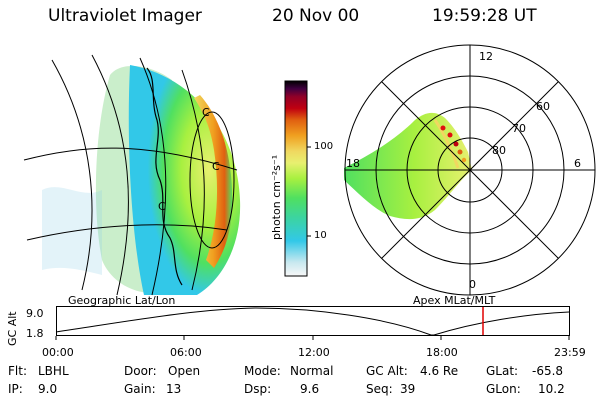 This screenshot has height=400, width=600. What do you see at coordinates (548, 371) in the screenshot?
I see `status-glat-value: -65.8` at bounding box center [548, 371].